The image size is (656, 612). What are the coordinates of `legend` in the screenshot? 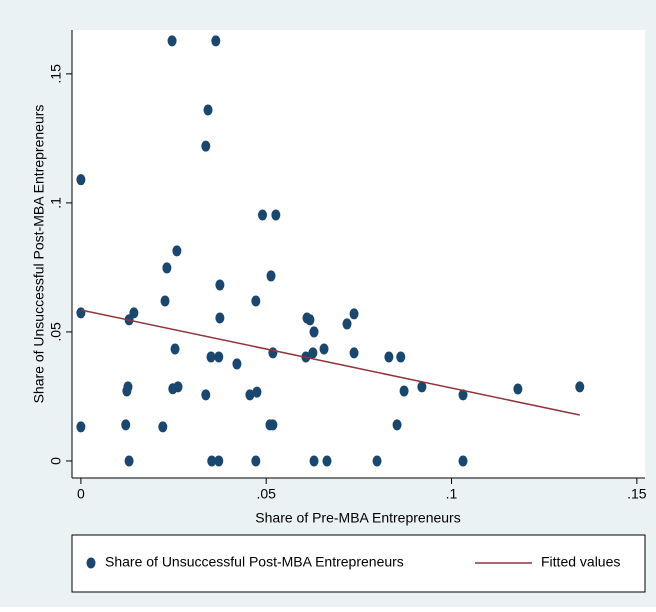 It's located at (358, 563).